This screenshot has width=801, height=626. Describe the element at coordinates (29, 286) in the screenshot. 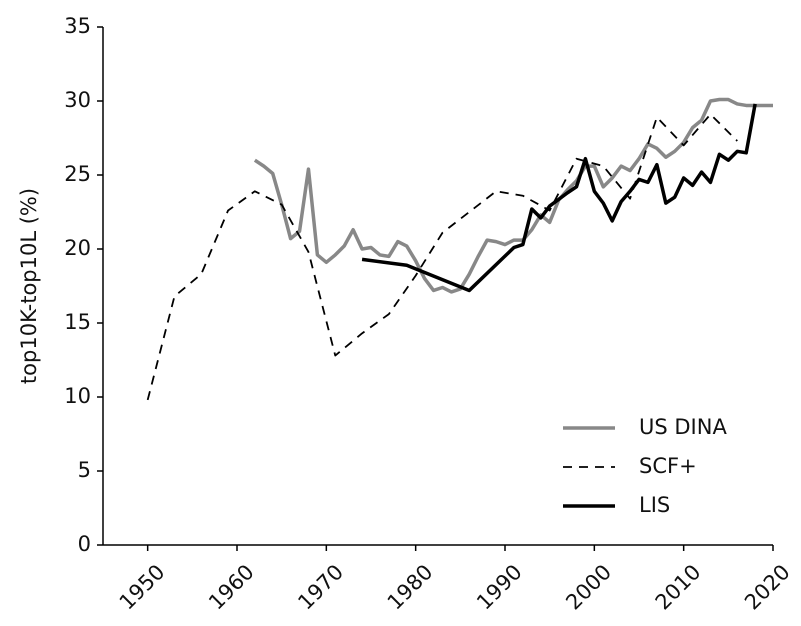

I see `y-axis-label: top10K-top10L (%)` at that location.